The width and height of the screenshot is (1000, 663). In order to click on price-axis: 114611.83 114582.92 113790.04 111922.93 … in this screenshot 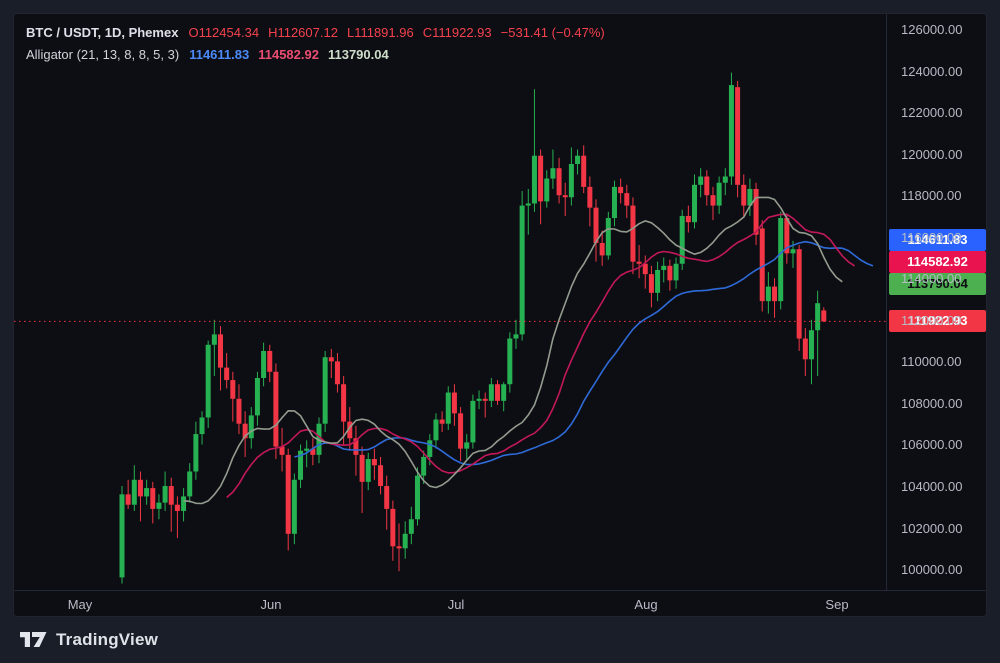, I will do `click(936, 302)`.